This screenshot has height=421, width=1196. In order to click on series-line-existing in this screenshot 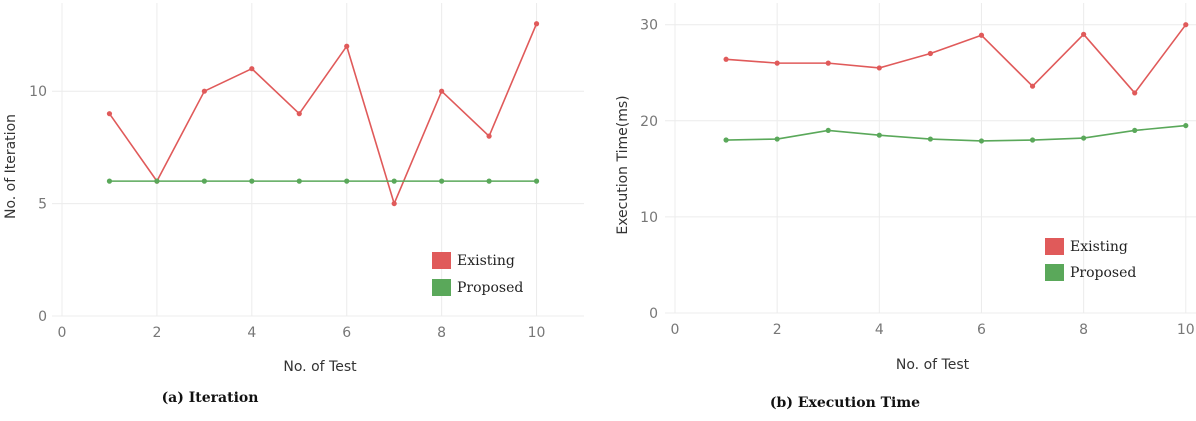, I will do `click(956, 59)`.